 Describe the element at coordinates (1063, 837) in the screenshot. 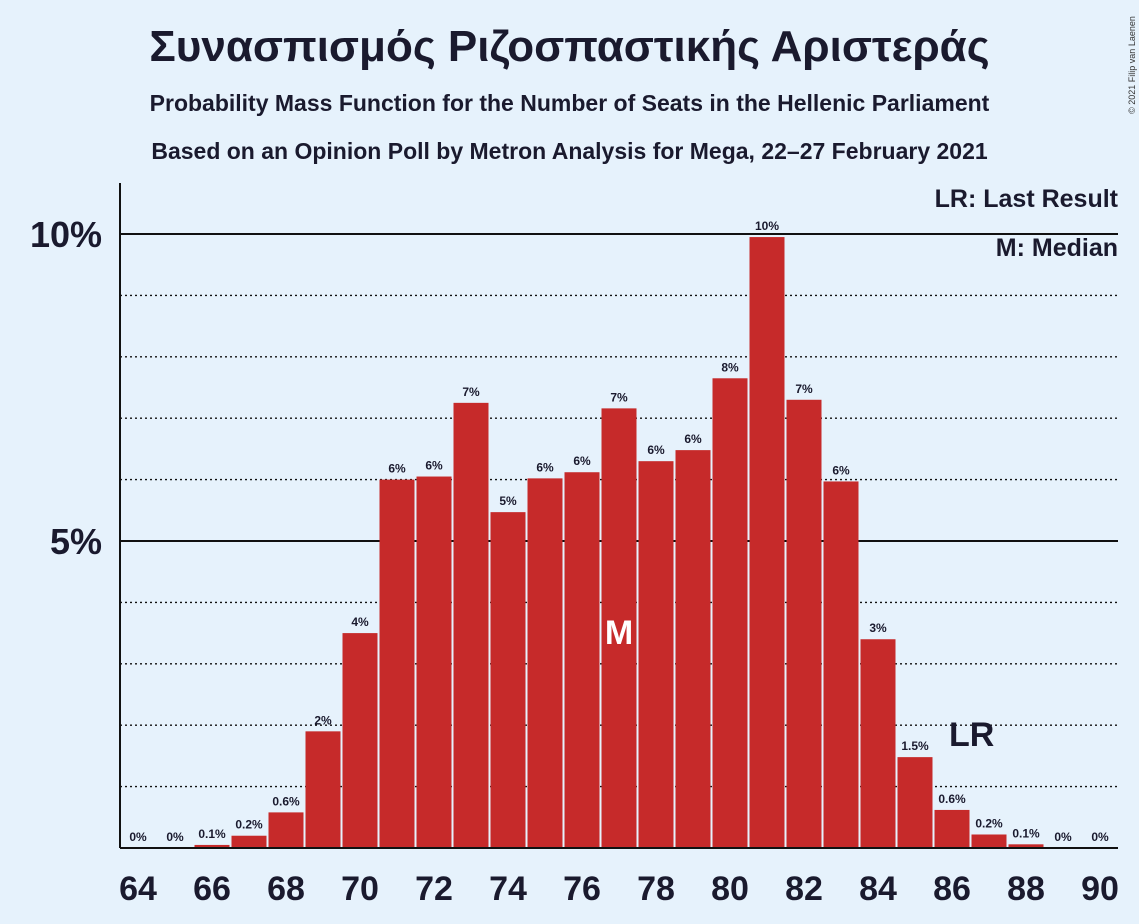

I see `data-label-seat-89: 0%` at that location.